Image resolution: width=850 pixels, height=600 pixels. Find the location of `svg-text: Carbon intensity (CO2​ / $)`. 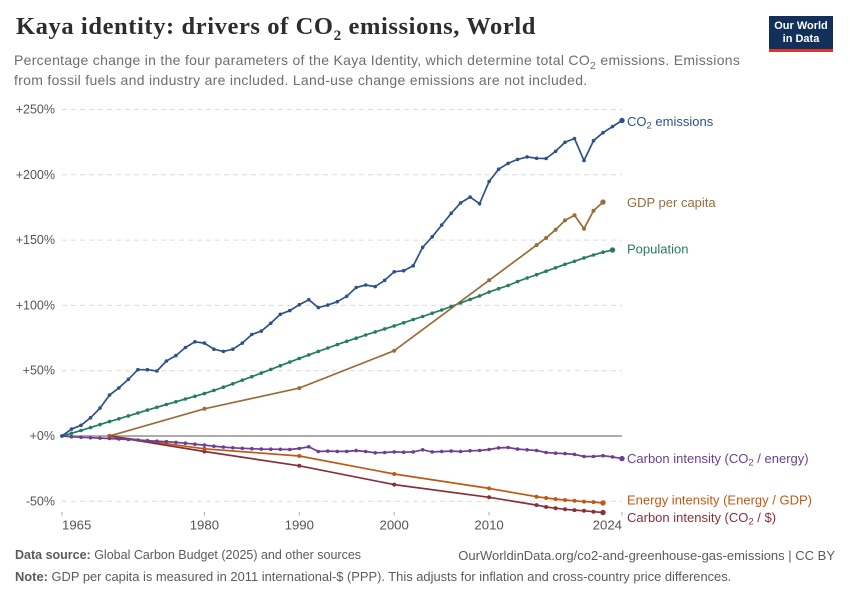

svg-text: Carbon intensity (CO2​ / $) is located at coordinates (701, 519).